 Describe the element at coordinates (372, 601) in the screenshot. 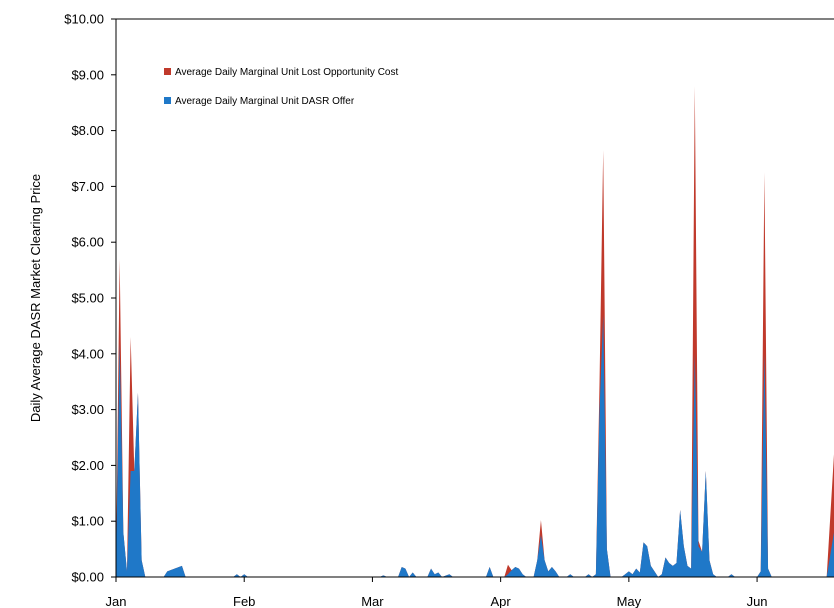

I see `x-tick-label: Mar` at that location.